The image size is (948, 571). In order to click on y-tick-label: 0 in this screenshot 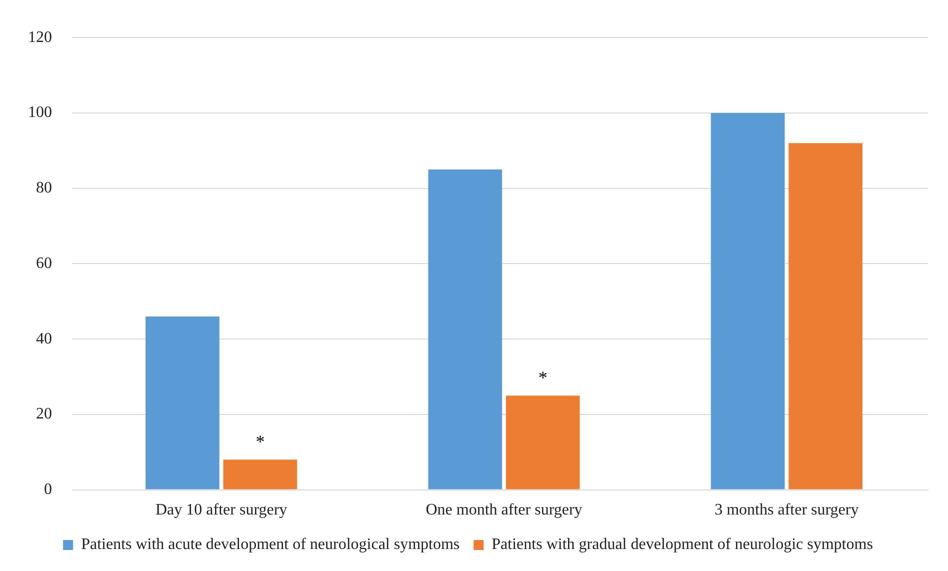, I will do `click(48, 489)`.